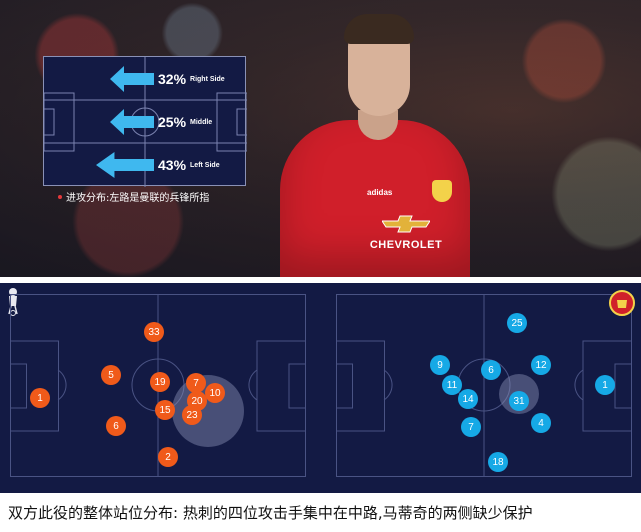 This screenshot has height=532, width=641. Describe the element at coordinates (40, 398) in the screenshot. I see `left-player-marker: 1` at that location.